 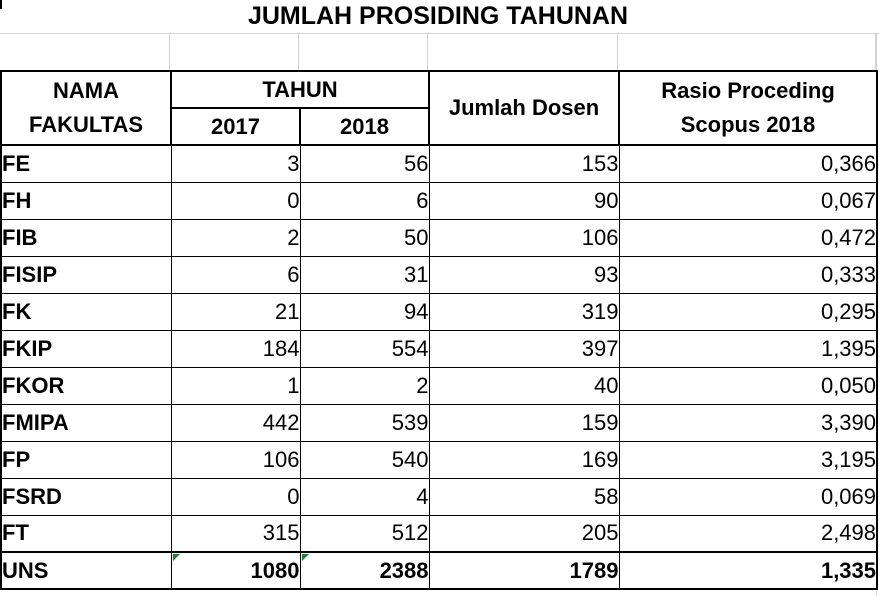 I want to click on rasio-cell: 0,333, so click(x=748, y=274).